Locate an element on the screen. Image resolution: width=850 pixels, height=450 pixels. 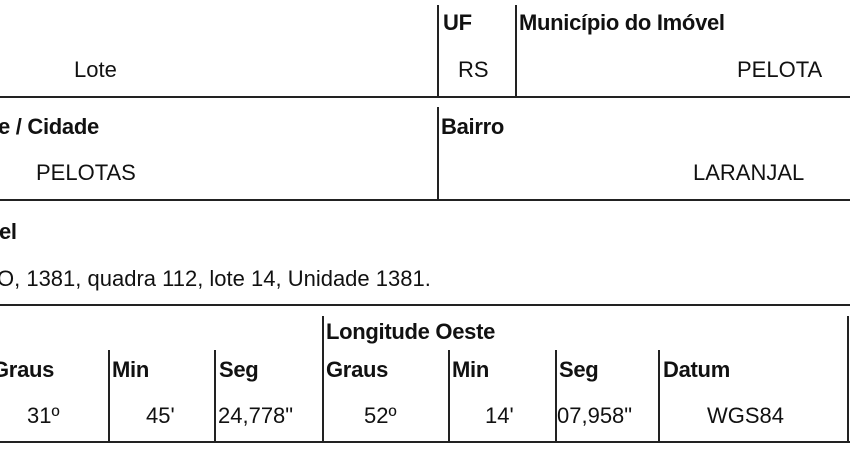
municipio-label: Município do Imóvel is located at coordinates (622, 22).